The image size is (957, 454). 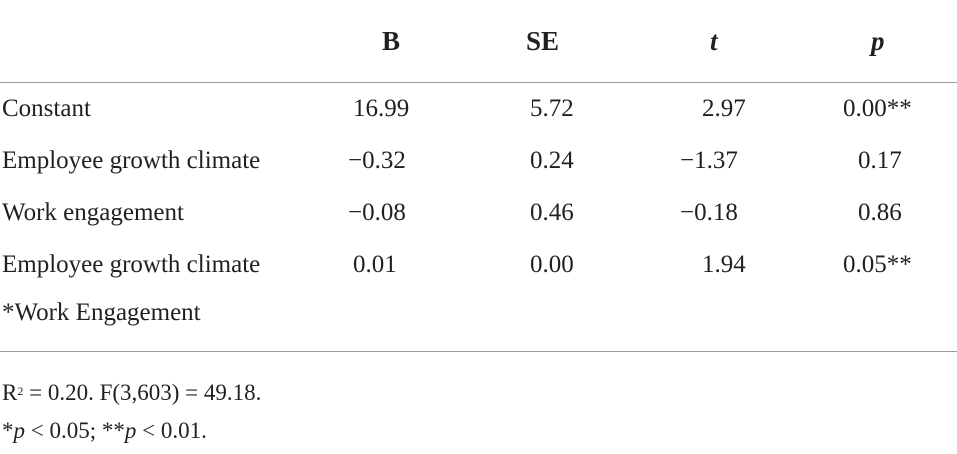 What do you see at coordinates (552, 160) in the screenshot?
I see `cell-se: 0.24` at bounding box center [552, 160].